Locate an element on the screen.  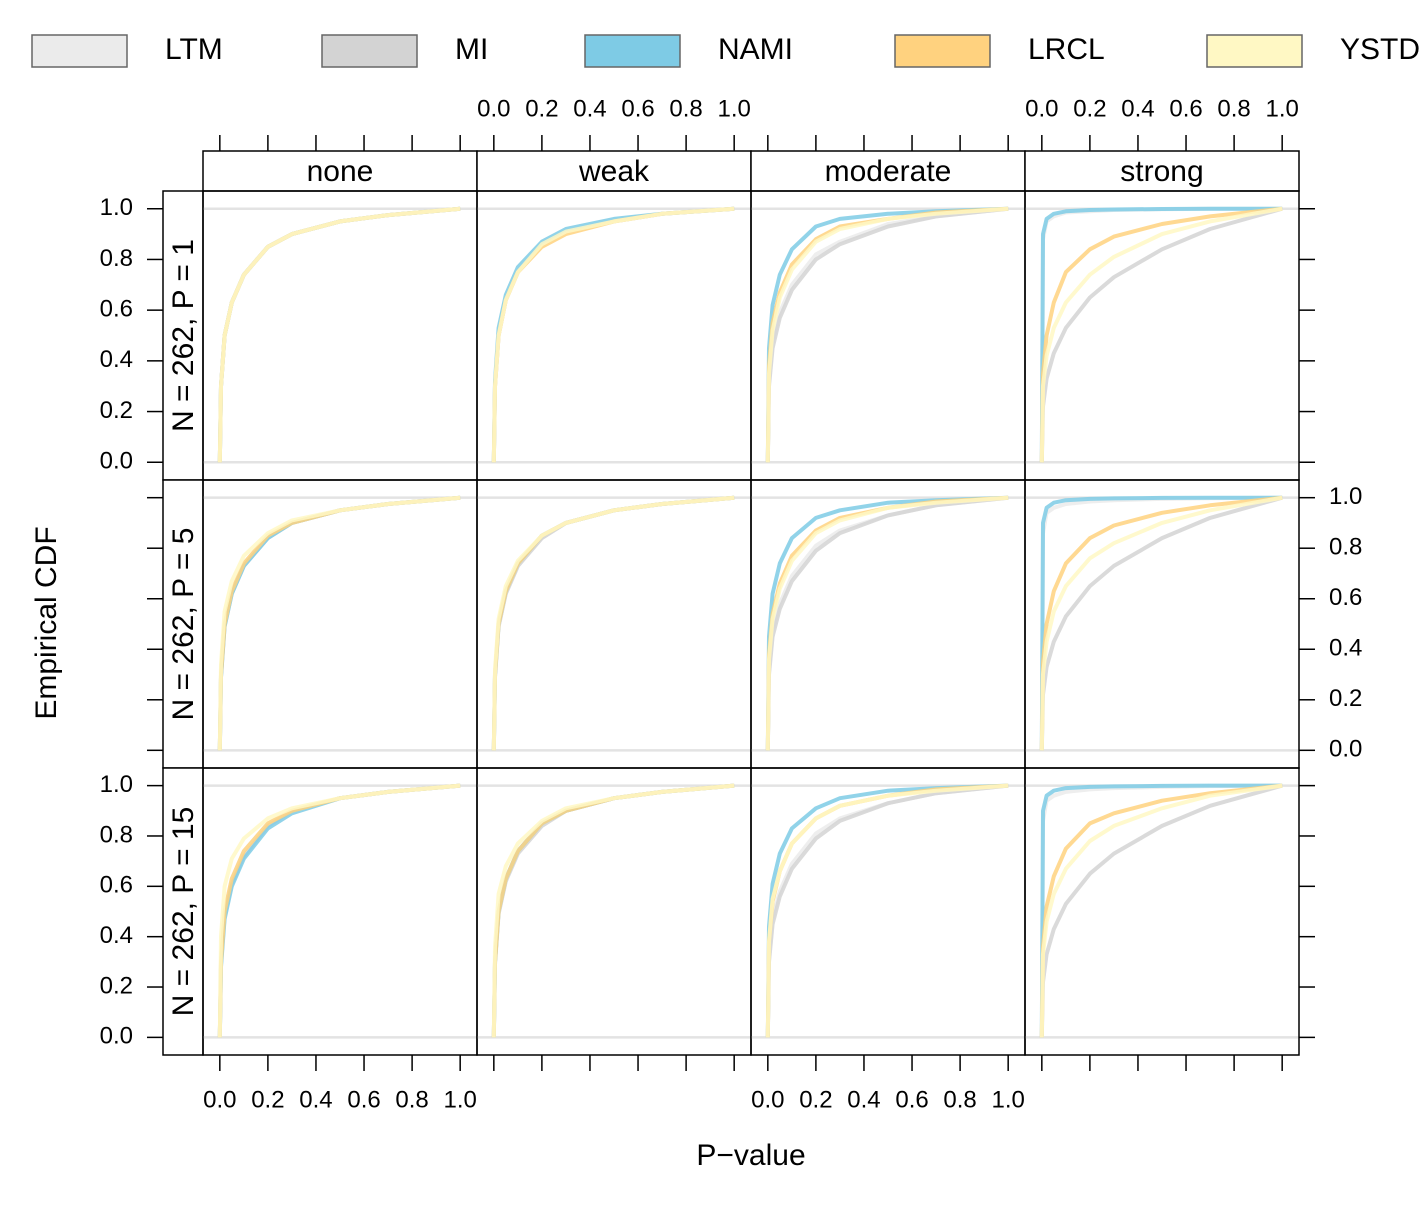
legend-label: NAMI is located at coordinates (755, 49).